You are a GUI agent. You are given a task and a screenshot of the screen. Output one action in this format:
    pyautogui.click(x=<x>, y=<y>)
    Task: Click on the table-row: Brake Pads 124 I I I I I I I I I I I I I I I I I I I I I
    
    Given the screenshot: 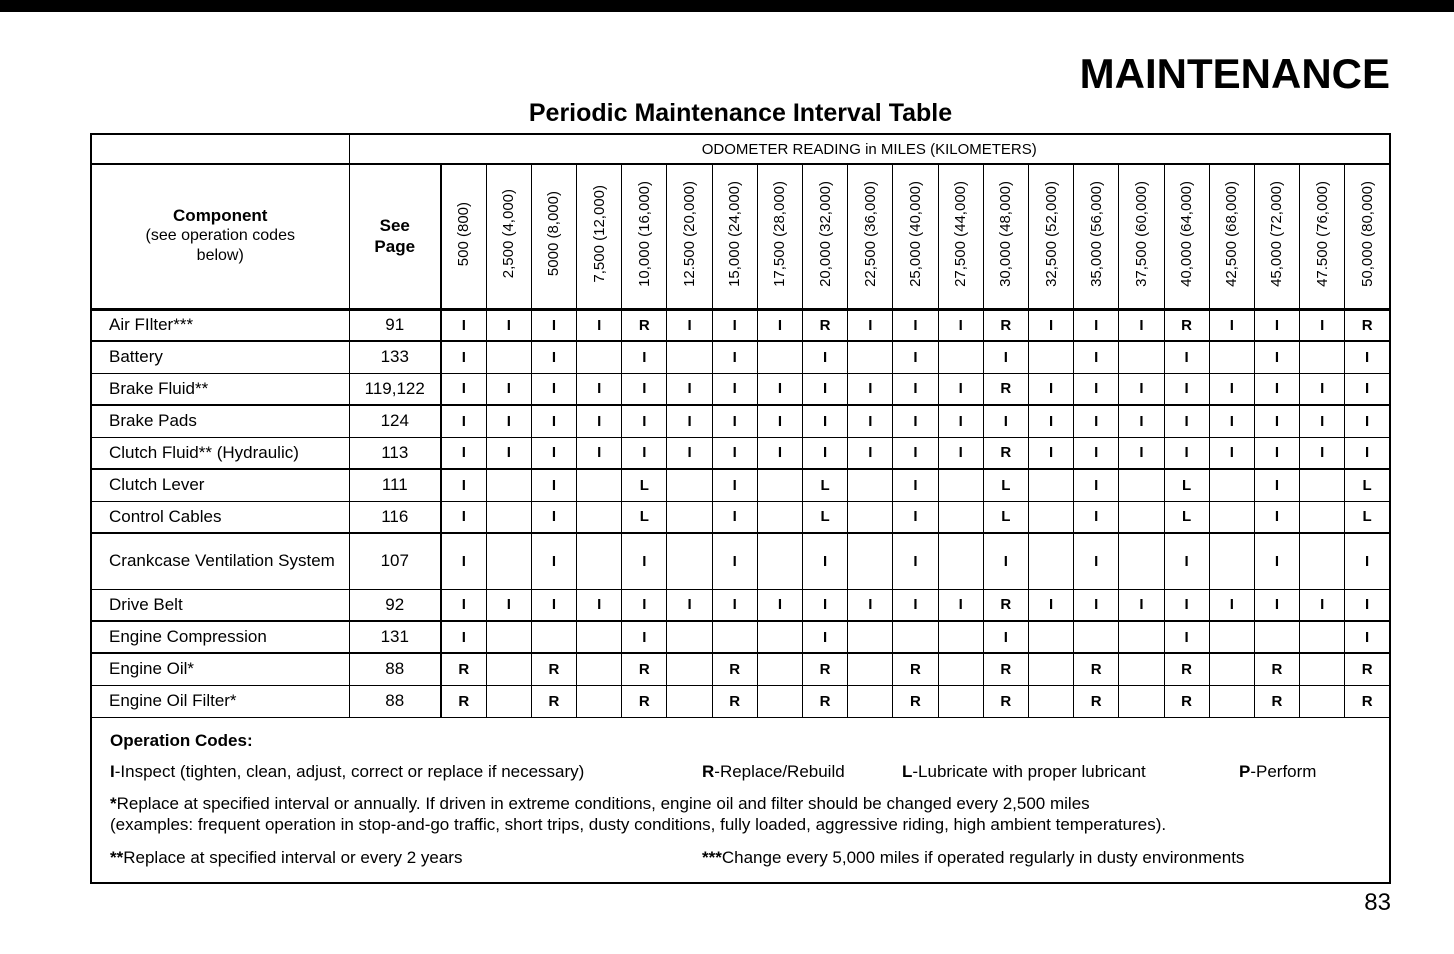 What is the action you would take?
    pyautogui.click(x=740, y=421)
    